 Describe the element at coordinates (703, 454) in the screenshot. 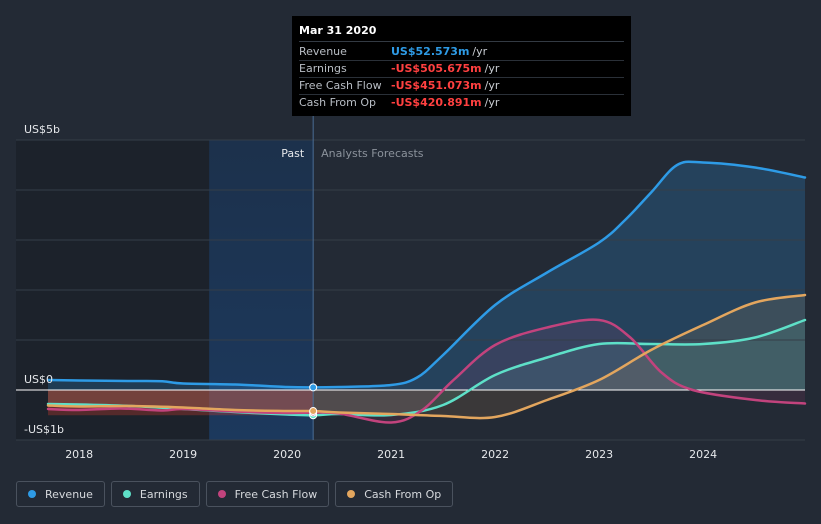

I see `x-tick-label: 2024` at that location.